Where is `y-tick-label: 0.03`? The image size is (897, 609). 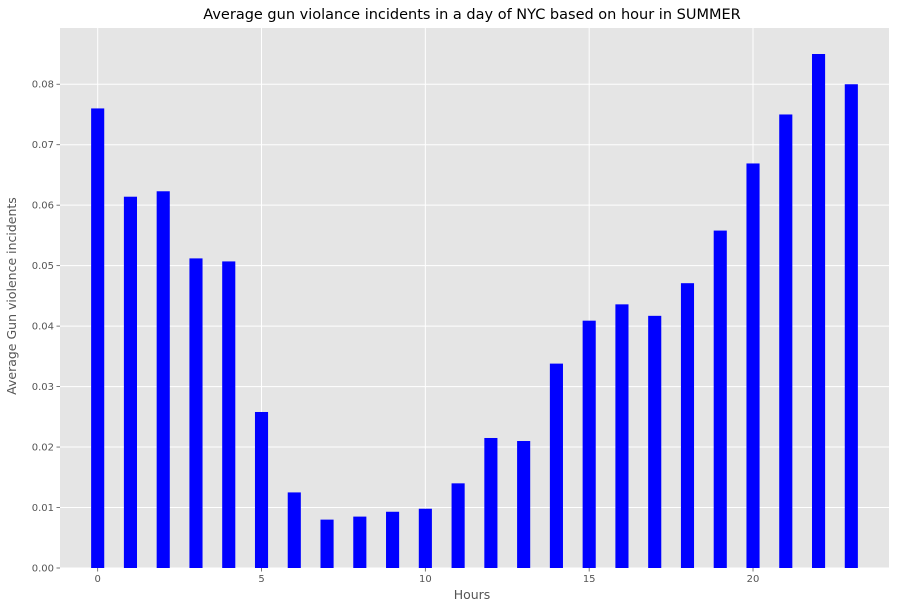
y-tick-label: 0.03 is located at coordinates (43, 387).